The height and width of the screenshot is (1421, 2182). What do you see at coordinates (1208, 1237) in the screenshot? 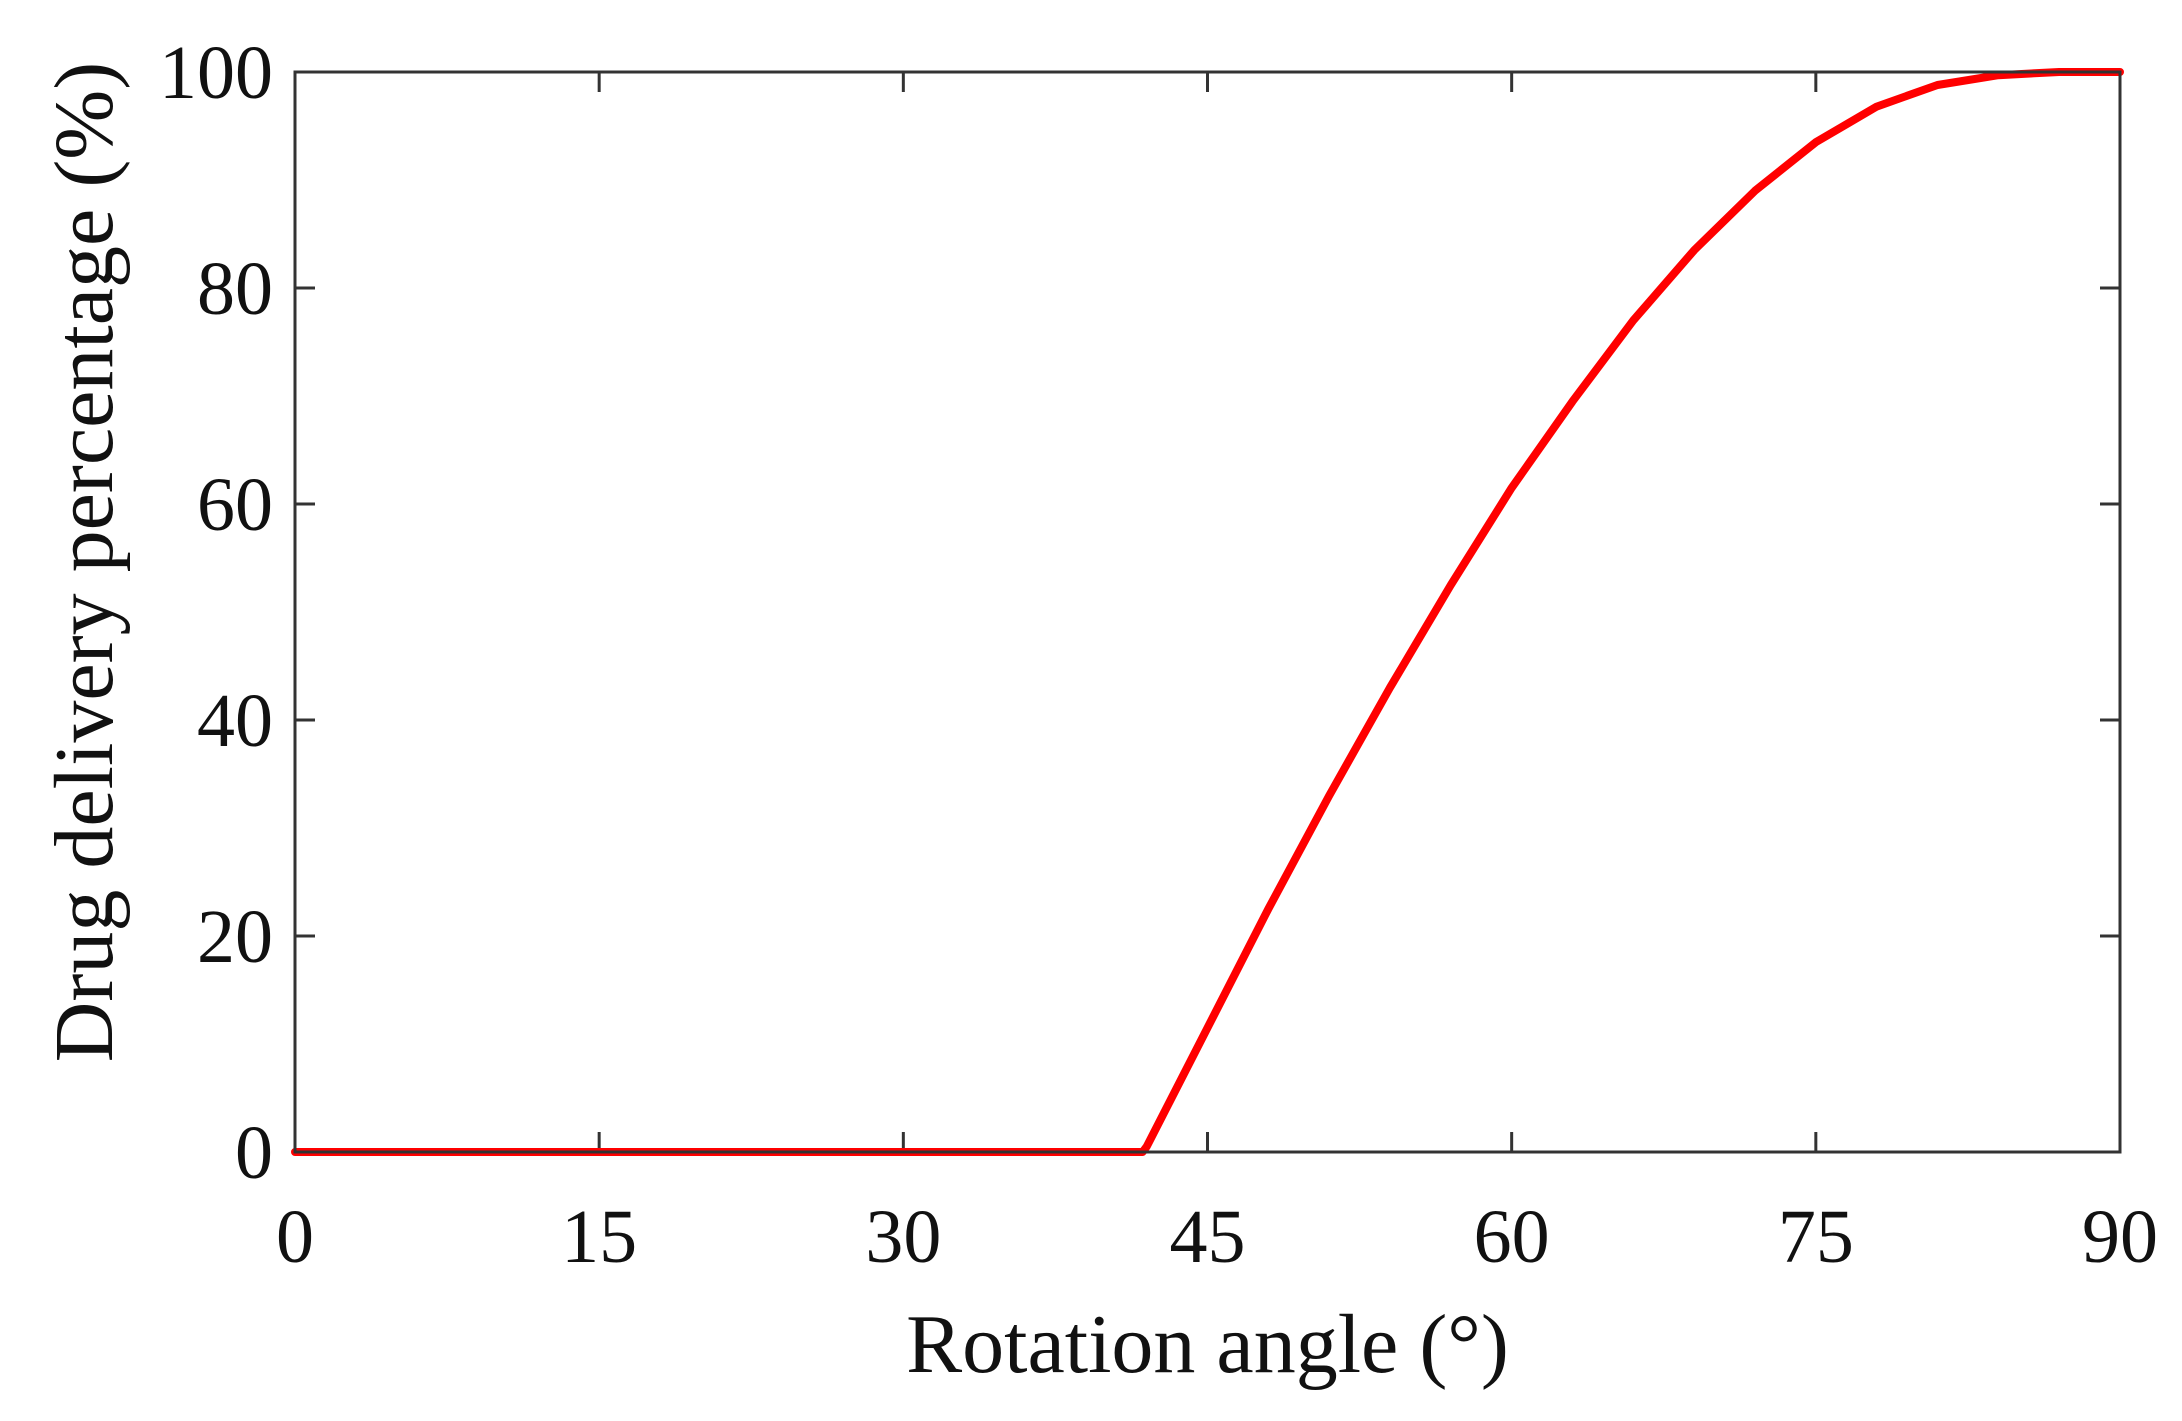
I see `x-tick-label: 45` at bounding box center [1208, 1237].